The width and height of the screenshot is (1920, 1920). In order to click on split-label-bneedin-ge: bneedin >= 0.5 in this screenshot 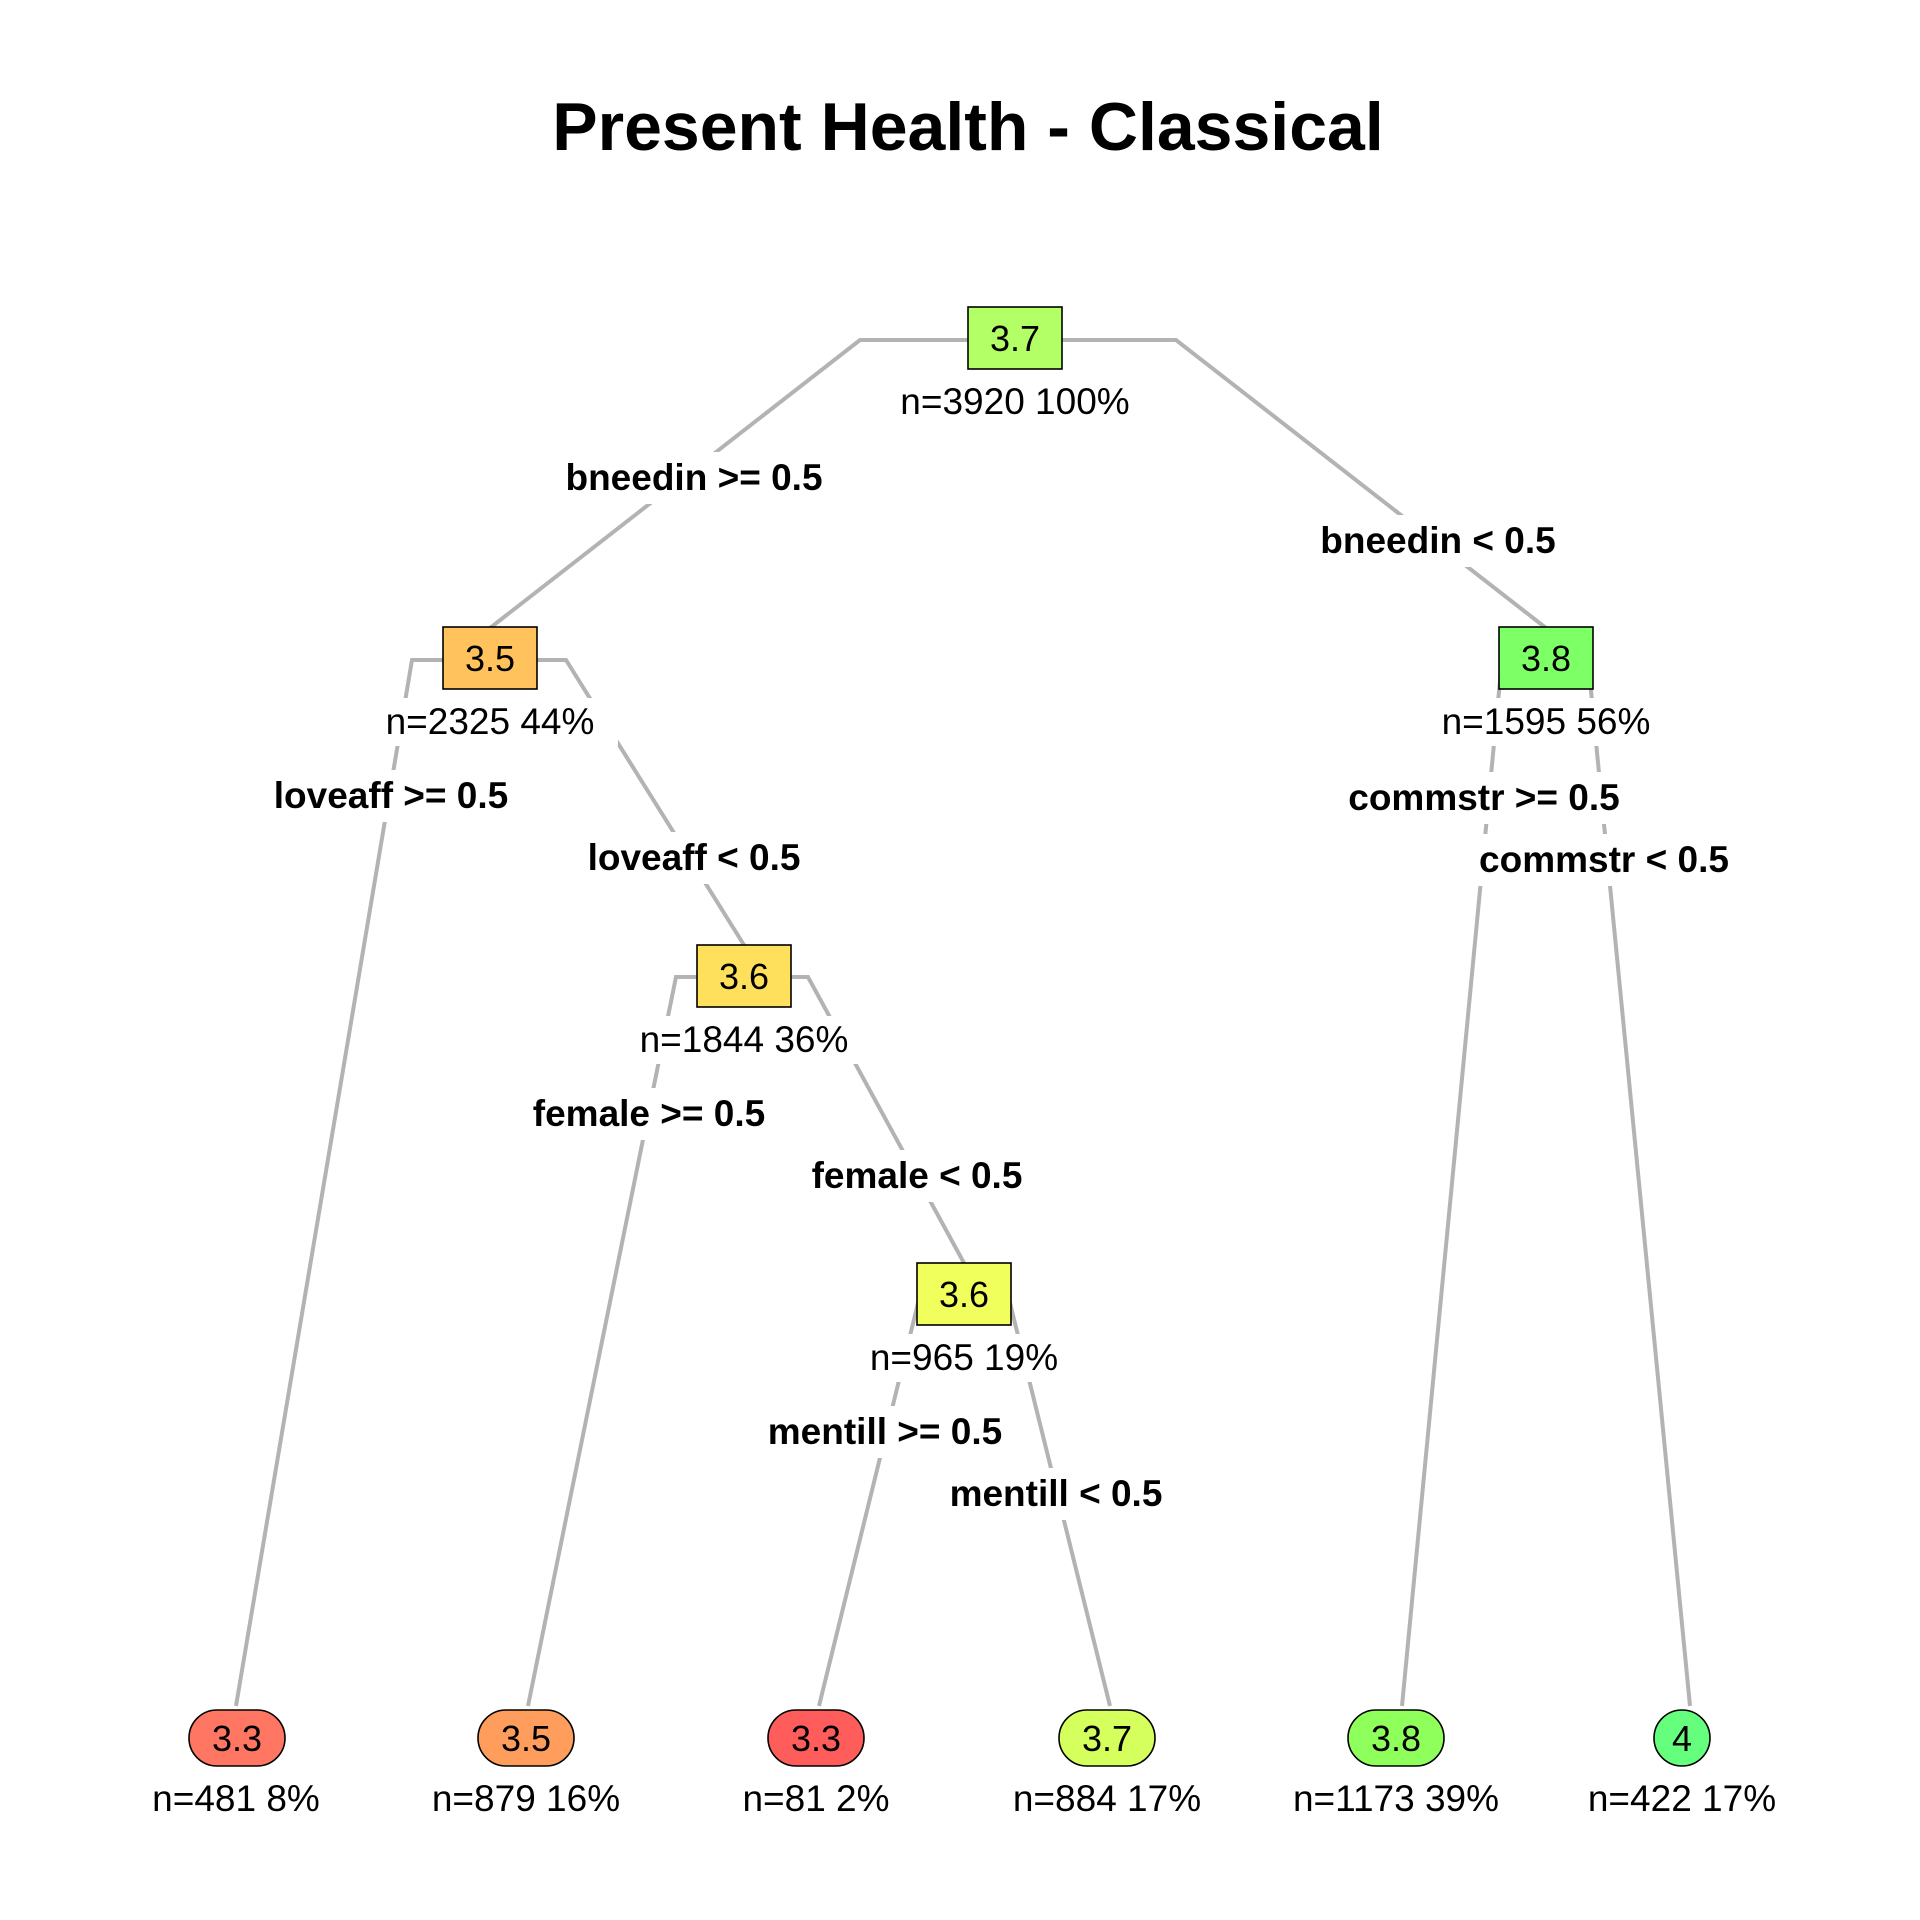, I will do `click(693, 477)`.